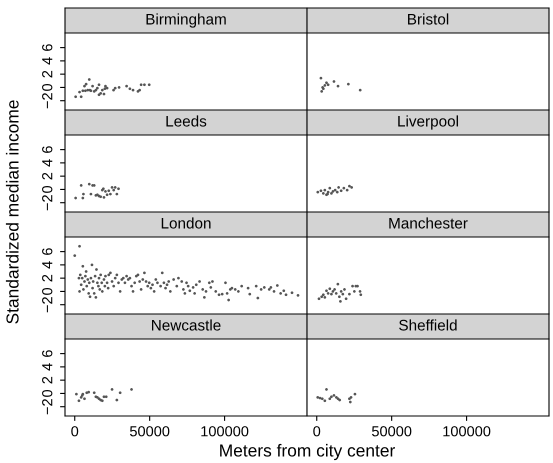  What do you see at coordinates (428, 122) in the screenshot?
I see `chart-title: Liverpool` at bounding box center [428, 122].